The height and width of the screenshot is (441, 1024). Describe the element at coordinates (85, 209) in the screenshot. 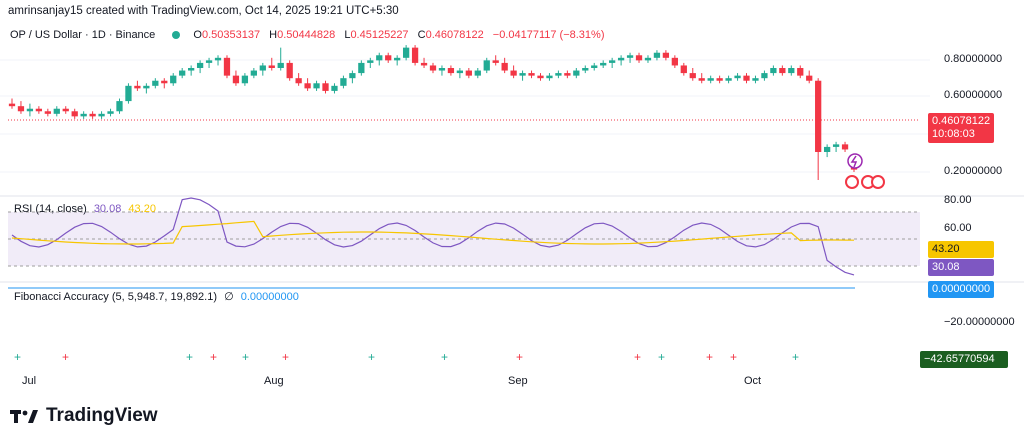

I see `rsi-legend: RSI (14, close) 30.08 43.20` at that location.